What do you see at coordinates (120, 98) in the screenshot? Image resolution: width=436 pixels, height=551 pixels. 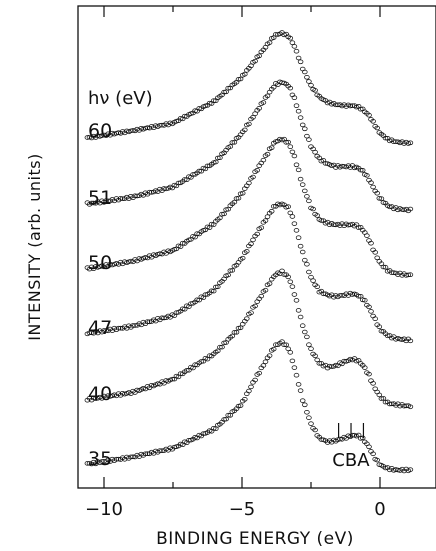 I see `hv-header: hν (eV)` at bounding box center [120, 98].